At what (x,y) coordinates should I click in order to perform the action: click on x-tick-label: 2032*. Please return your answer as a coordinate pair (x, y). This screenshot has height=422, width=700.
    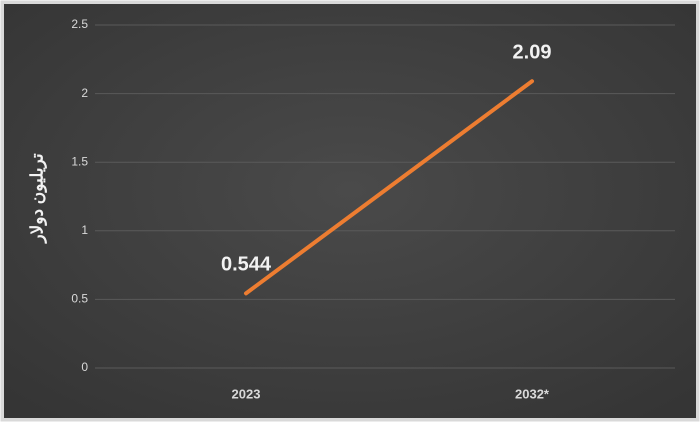
    Looking at the image, I should click on (532, 393).